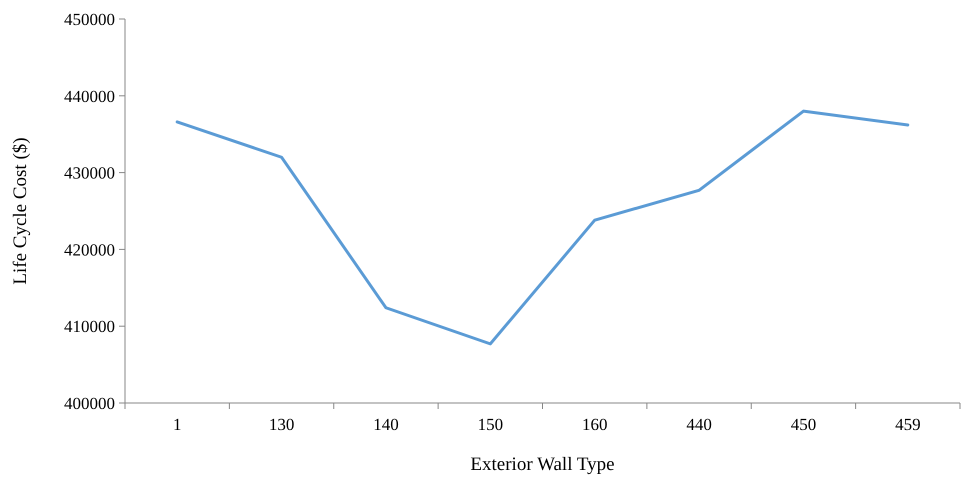 This screenshot has height=478, width=963. What do you see at coordinates (89, 173) in the screenshot?
I see `y-tick-label: 430000` at bounding box center [89, 173].